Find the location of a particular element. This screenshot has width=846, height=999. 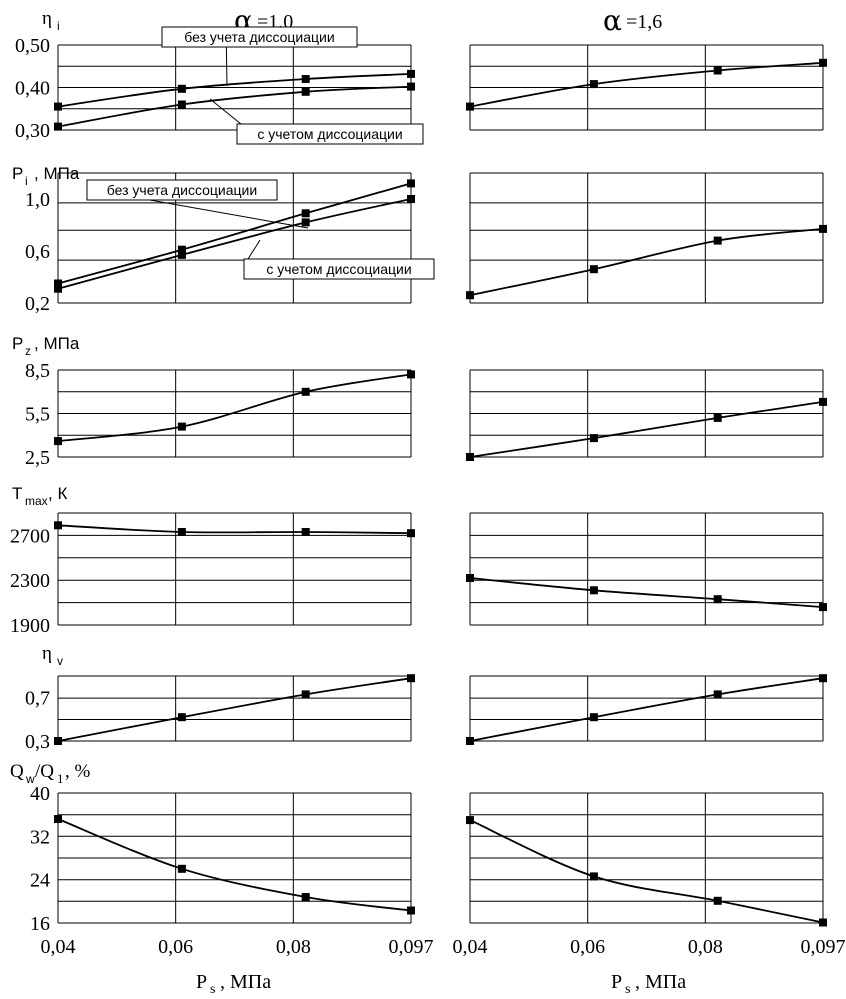

x-axis-label-right-unit: , МПа is located at coordinates (660, 982).